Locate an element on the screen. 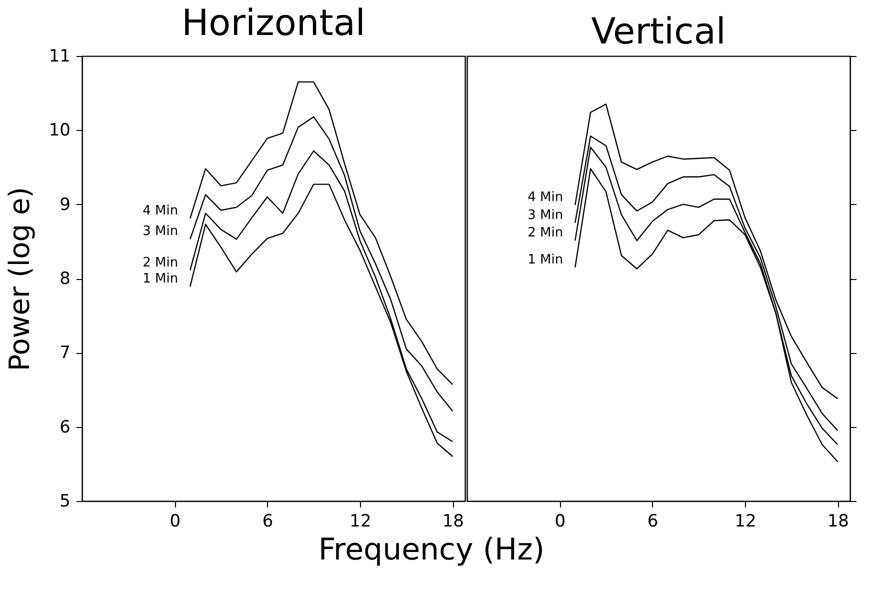  y-tick-label: 8 is located at coordinates (65, 279).